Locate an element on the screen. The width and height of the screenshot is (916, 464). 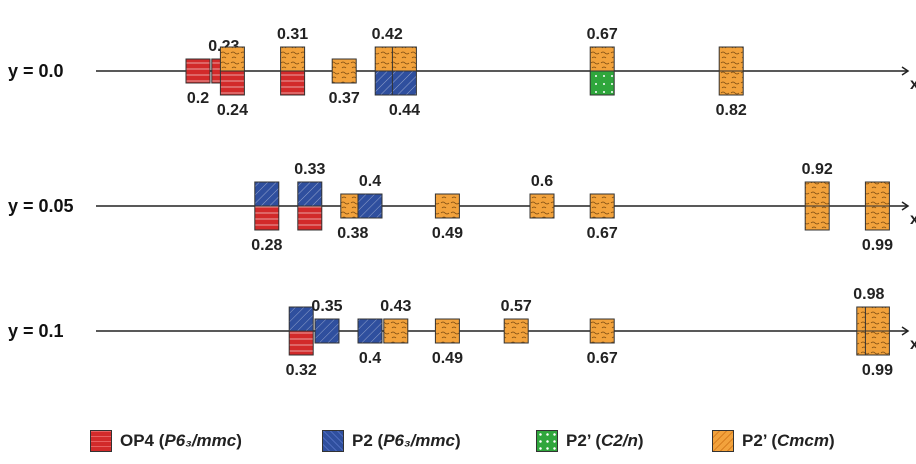
value-label: 0.37 is located at coordinates (344, 98).